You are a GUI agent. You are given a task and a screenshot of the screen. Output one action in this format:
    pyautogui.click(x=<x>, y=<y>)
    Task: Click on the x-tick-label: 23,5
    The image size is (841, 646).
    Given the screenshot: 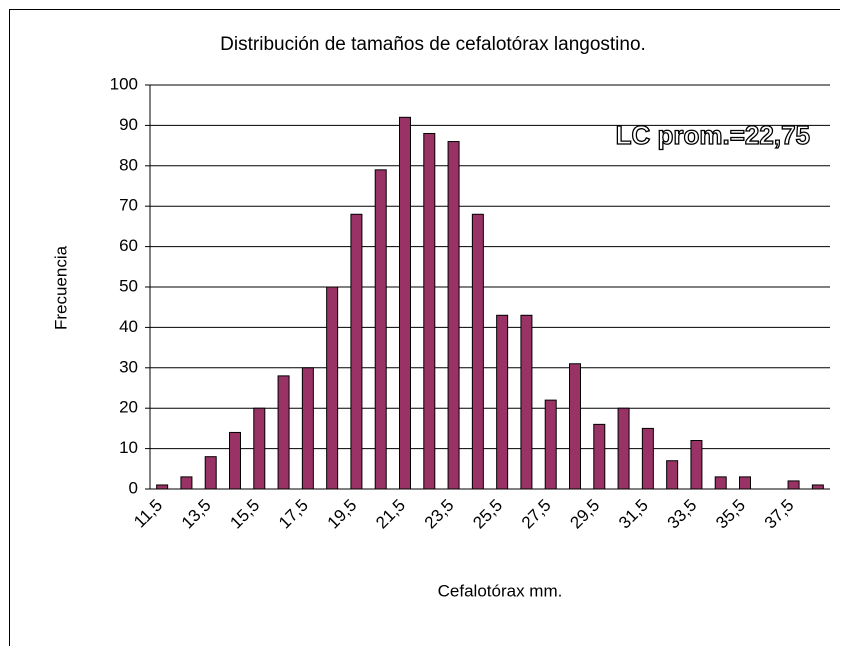 What is the action you would take?
    pyautogui.click(x=439, y=514)
    